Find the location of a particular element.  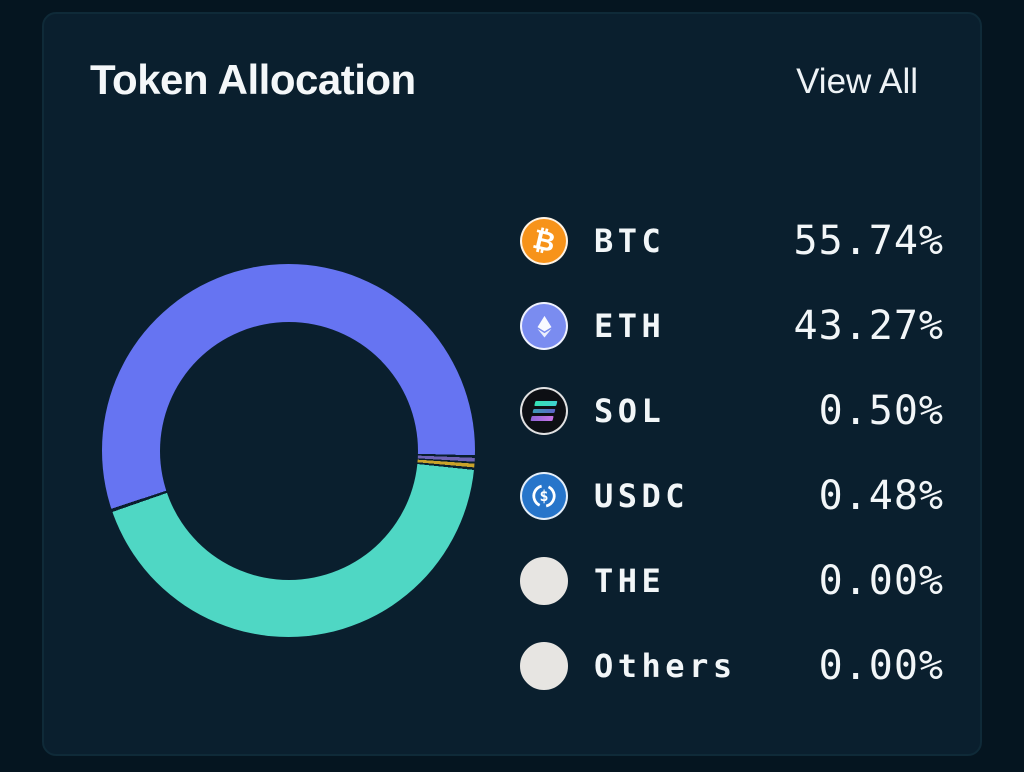

page-title: Token Allocation is located at coordinates (253, 79).